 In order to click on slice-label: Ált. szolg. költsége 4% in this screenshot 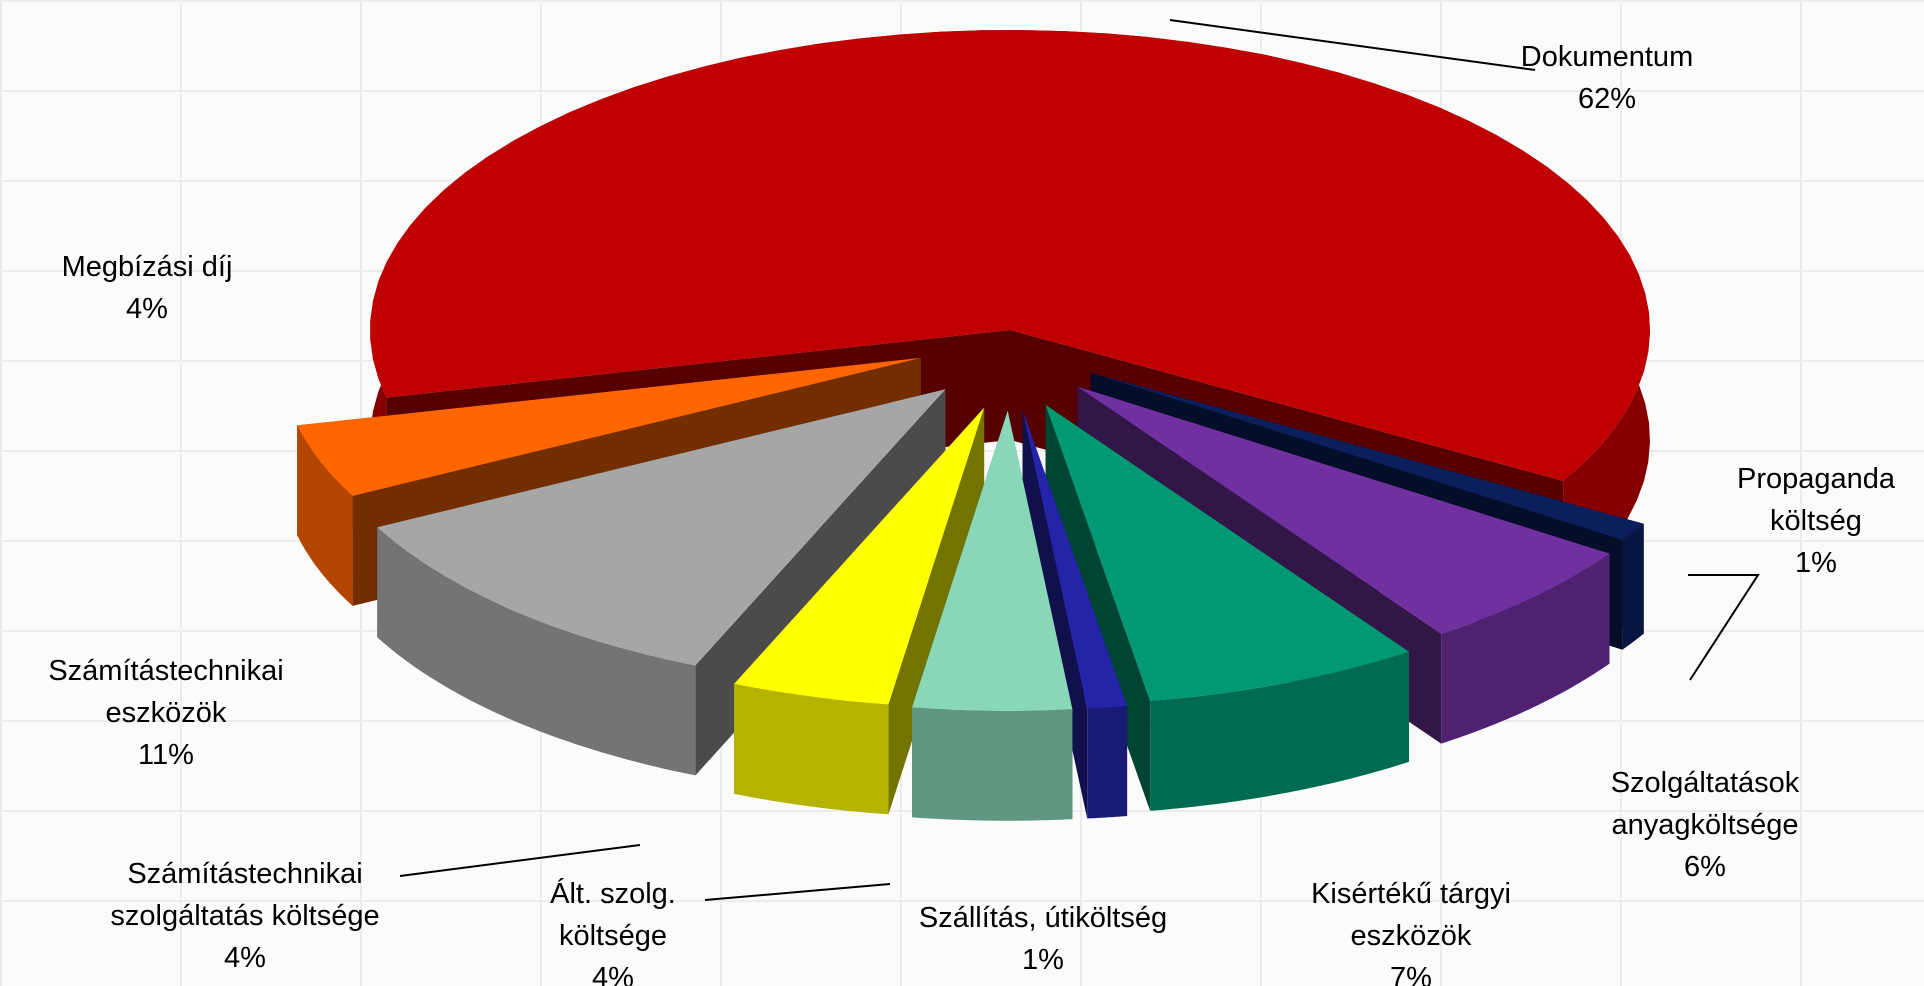, I will do `click(613, 929)`.